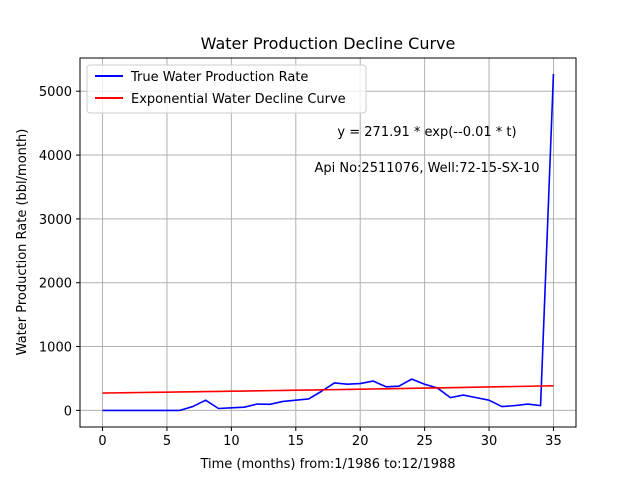  Describe the element at coordinates (167, 441) in the screenshot. I see `x-tick-label: 5` at that location.